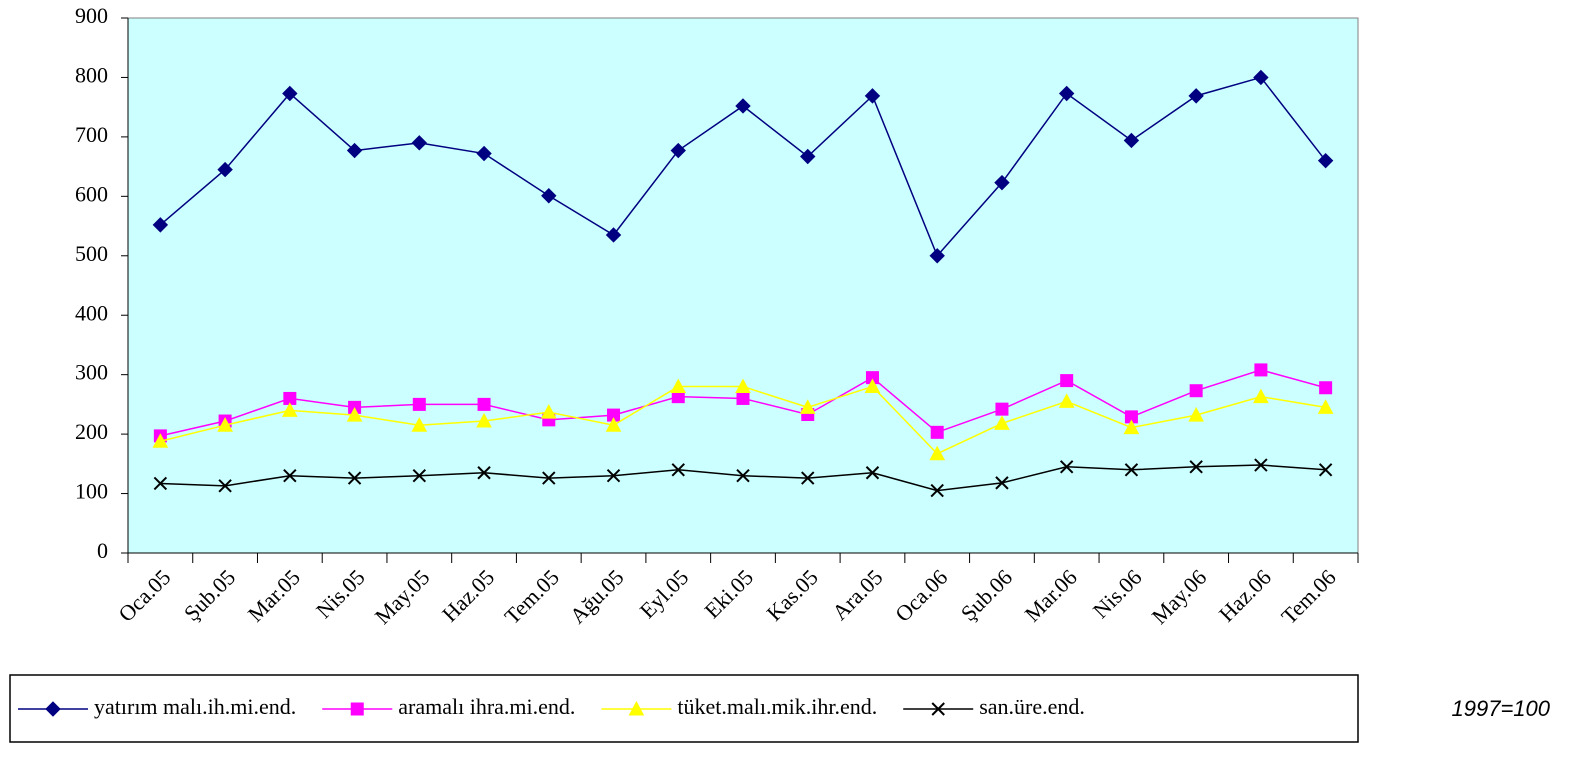 This screenshot has width=1580, height=778. What do you see at coordinates (274, 595) in the screenshot?
I see `x-tick-label: Mar.05` at bounding box center [274, 595].